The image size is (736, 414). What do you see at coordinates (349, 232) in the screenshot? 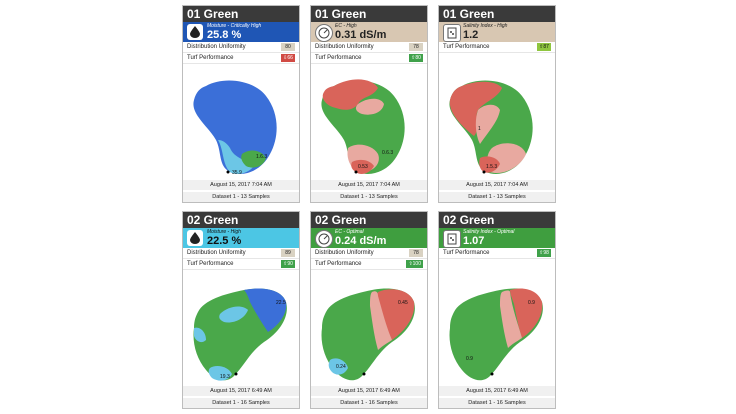
I see `metric-status: EC - Optimal` at bounding box center [349, 232].